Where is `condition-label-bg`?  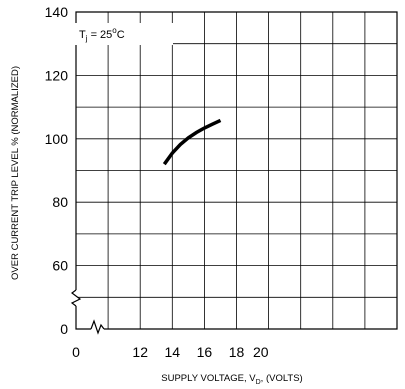 condition-label-bg is located at coordinates (123, 34).